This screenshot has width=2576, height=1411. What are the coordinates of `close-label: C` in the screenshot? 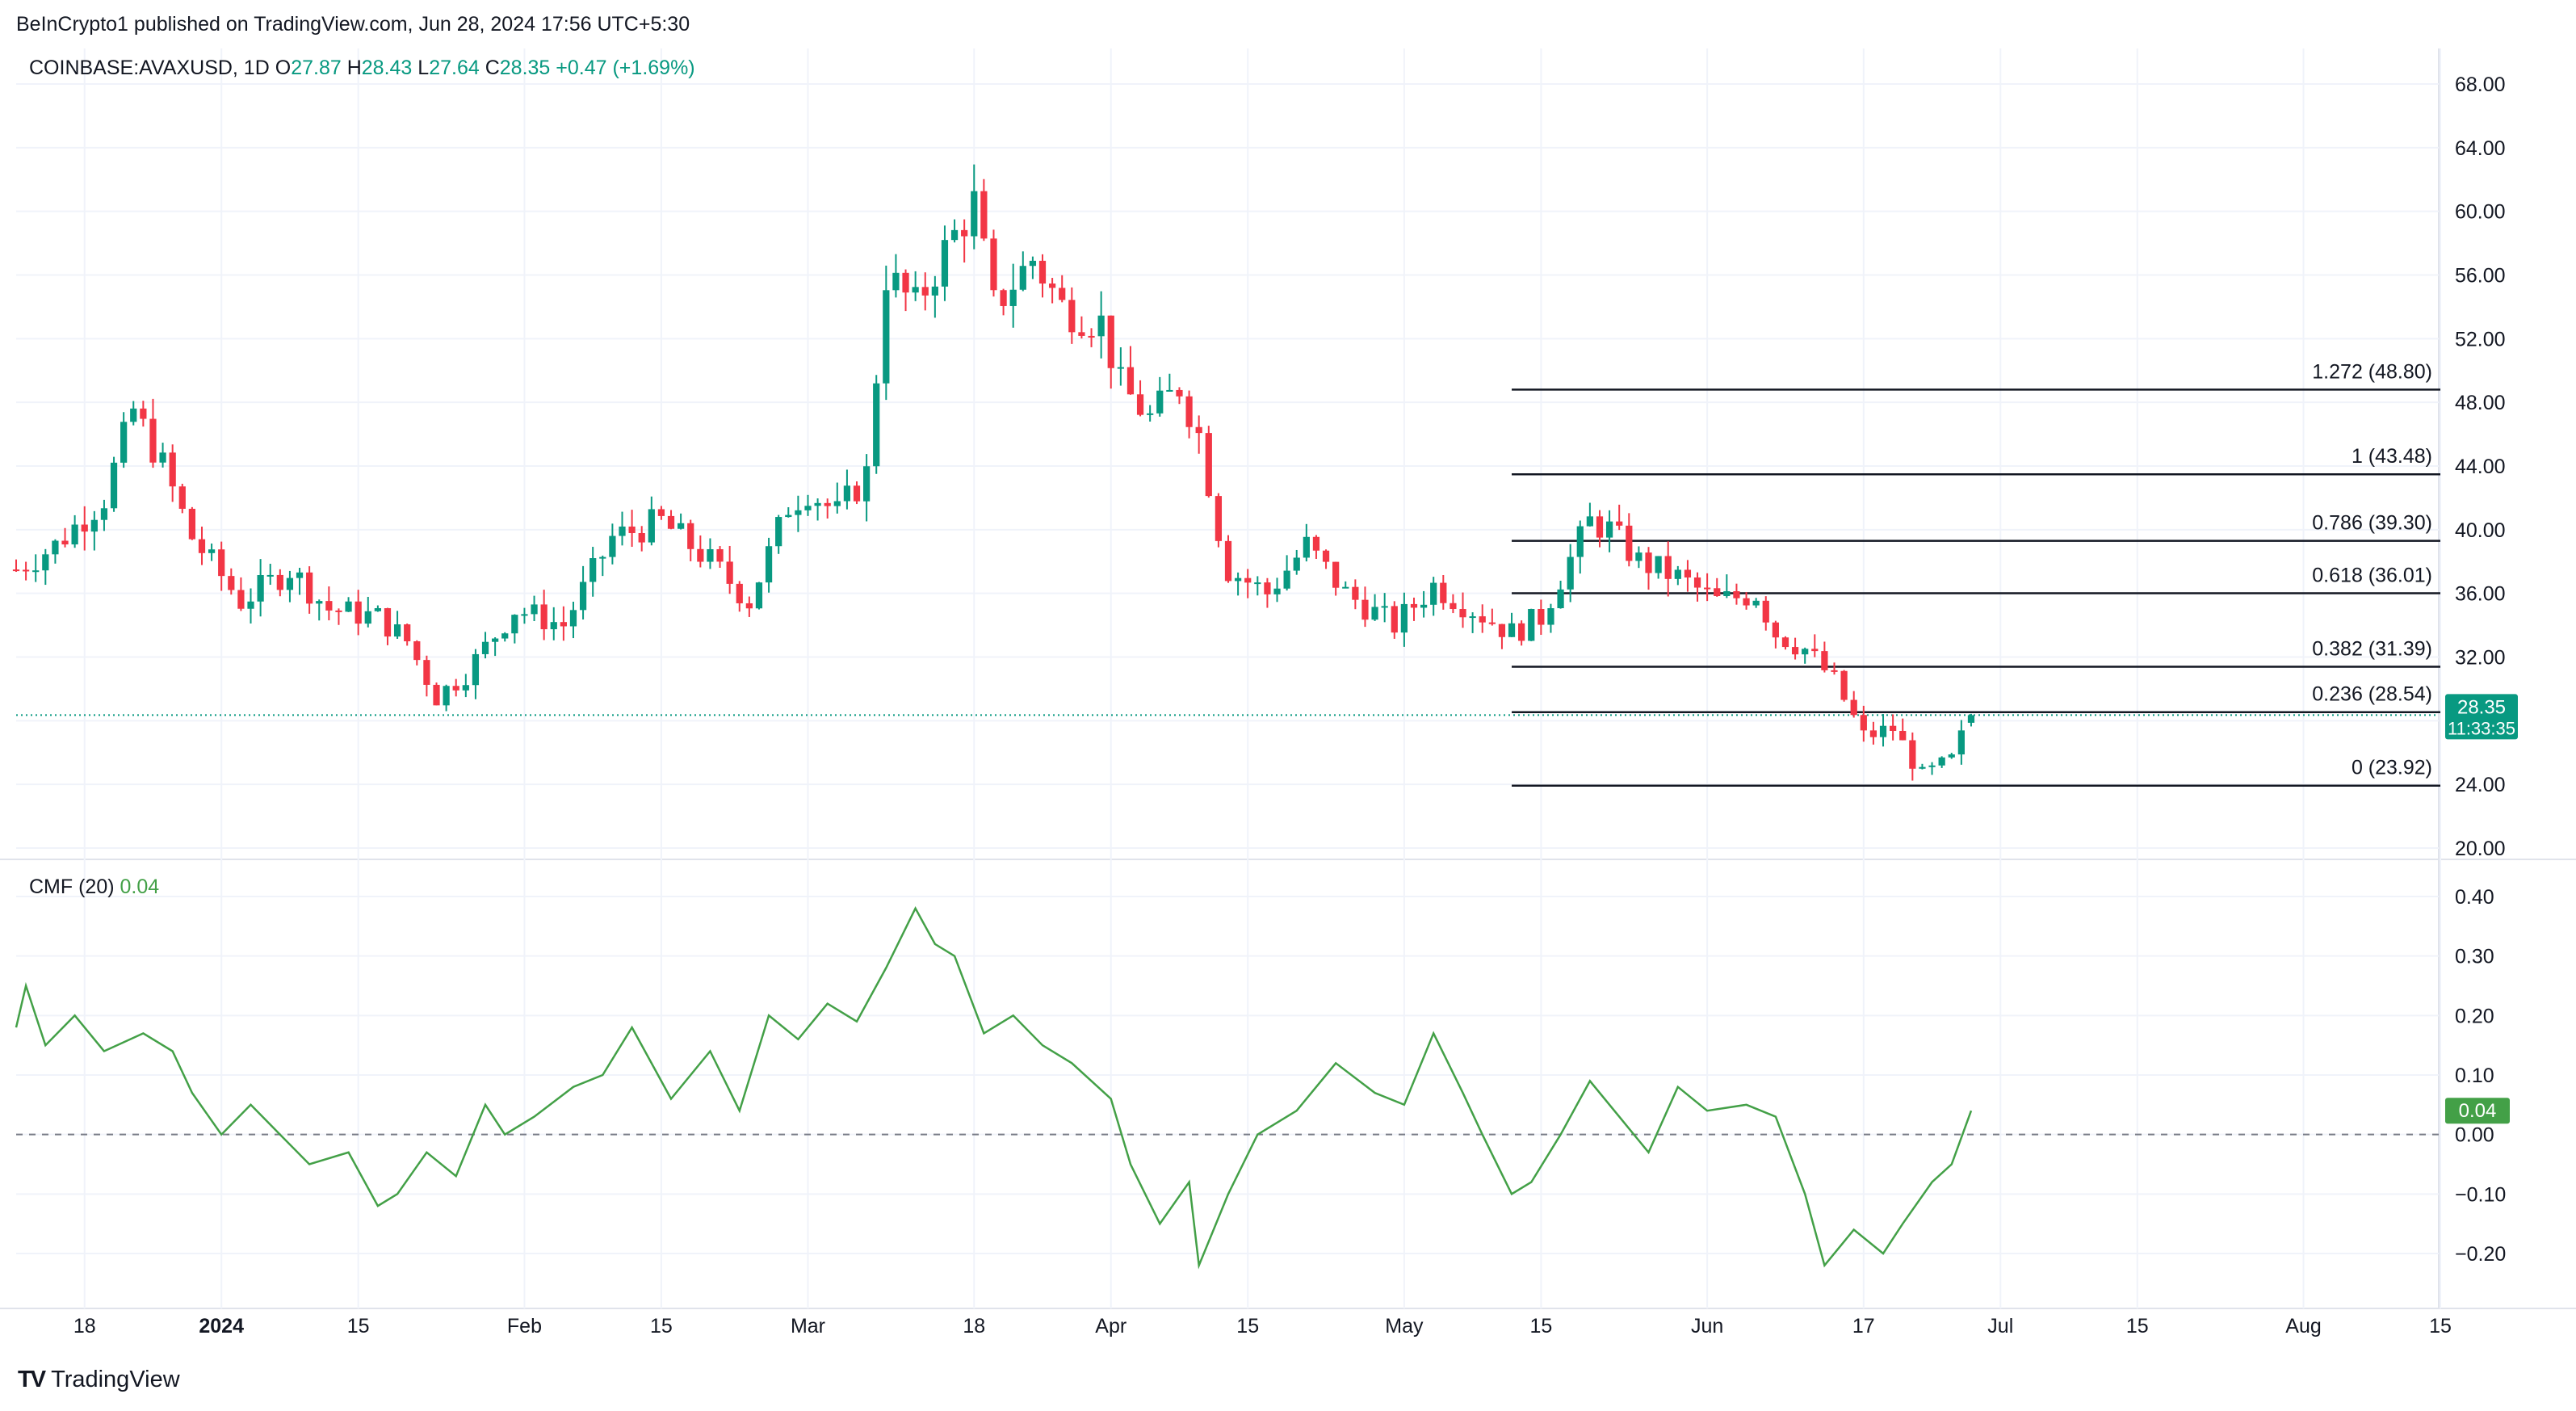 It's located at (493, 68).